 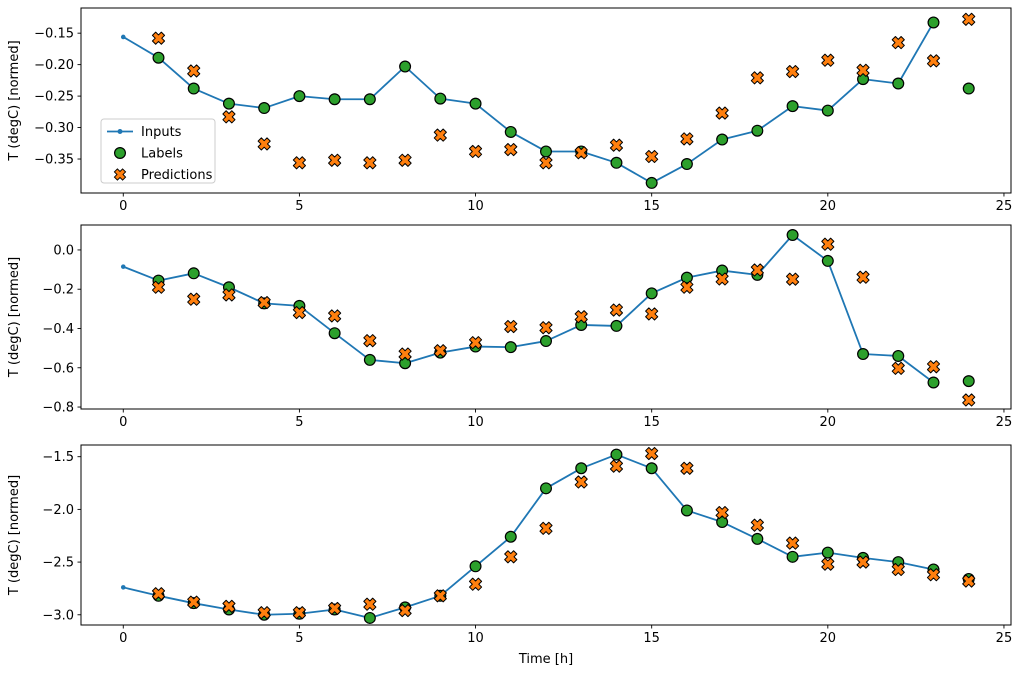 What do you see at coordinates (58, 457) in the screenshot?
I see `y-tick-label: −1.5` at bounding box center [58, 457].